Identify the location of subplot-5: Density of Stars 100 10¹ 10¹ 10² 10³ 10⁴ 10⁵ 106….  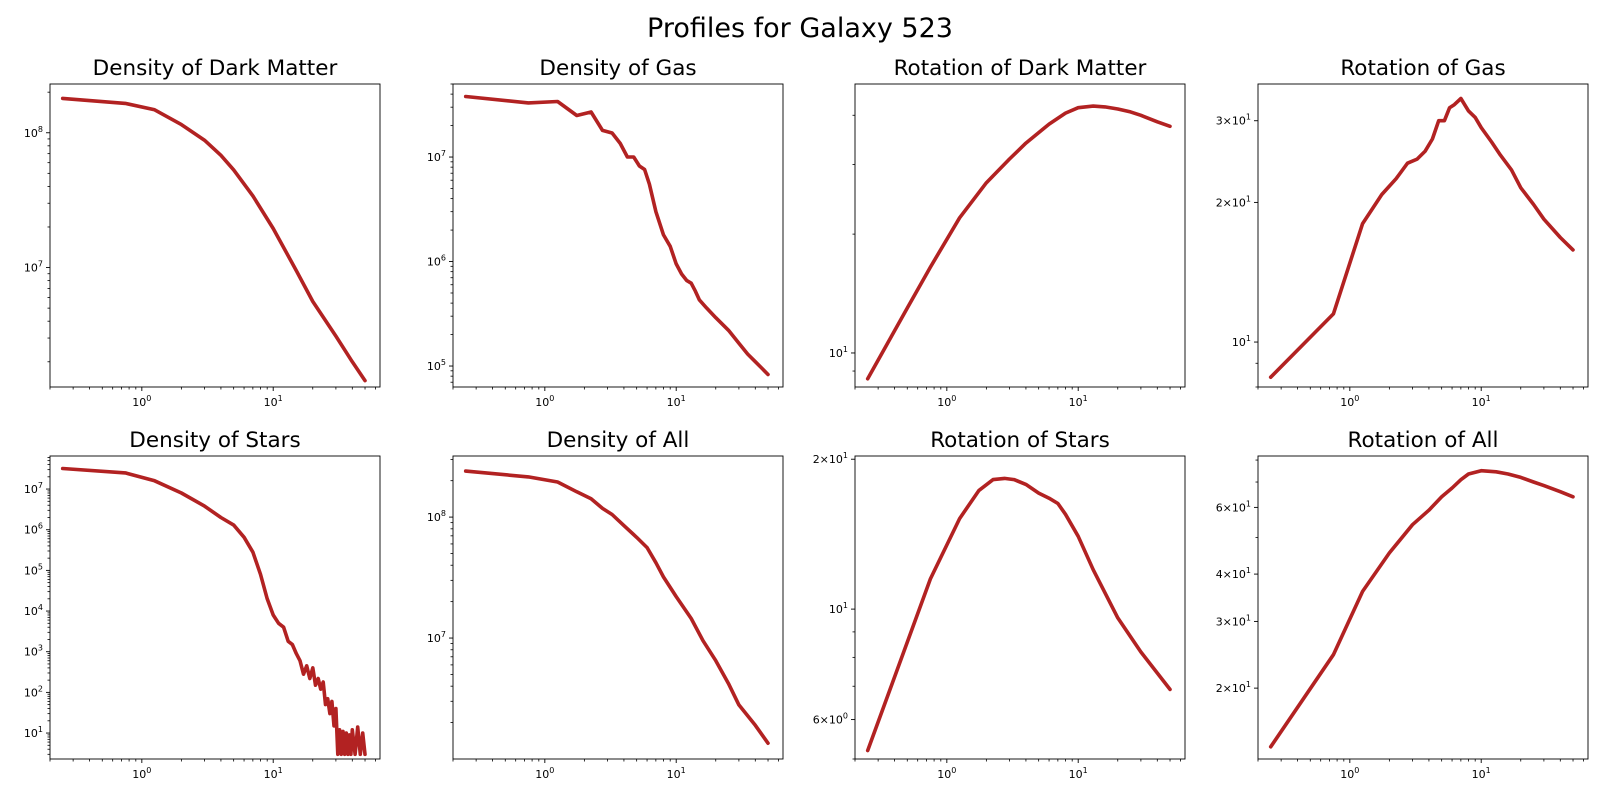
(202, 604).